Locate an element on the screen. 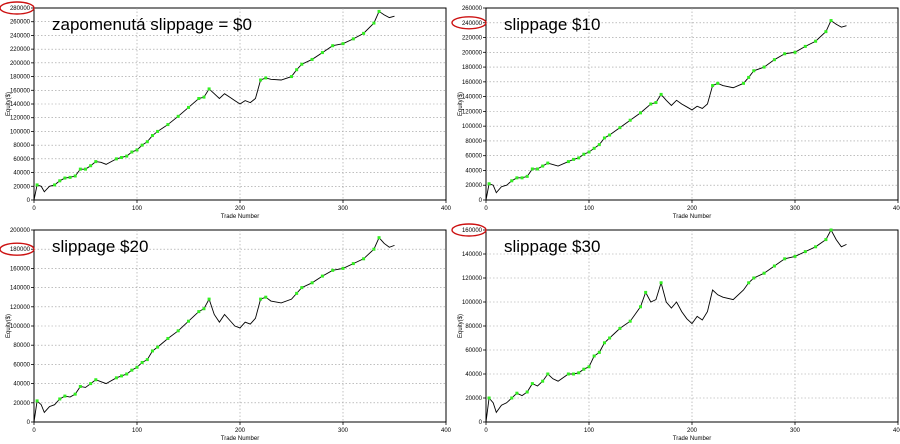 This screenshot has height=444, width=900. y-tick-label: 240000 is located at coordinates (472, 24).